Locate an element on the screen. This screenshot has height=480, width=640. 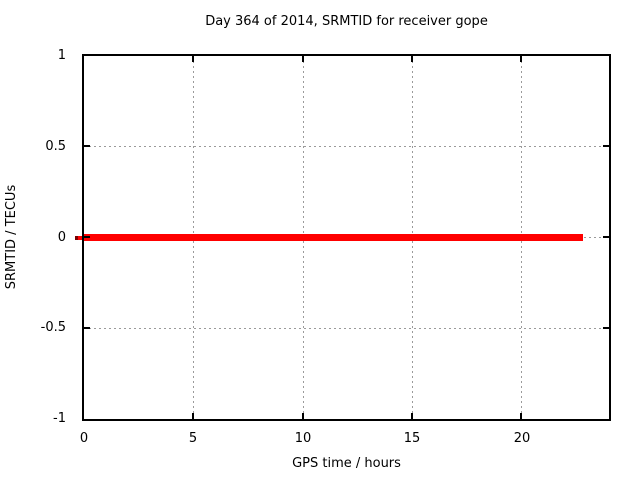
x-tick-label-15: 15 is located at coordinates (412, 438).